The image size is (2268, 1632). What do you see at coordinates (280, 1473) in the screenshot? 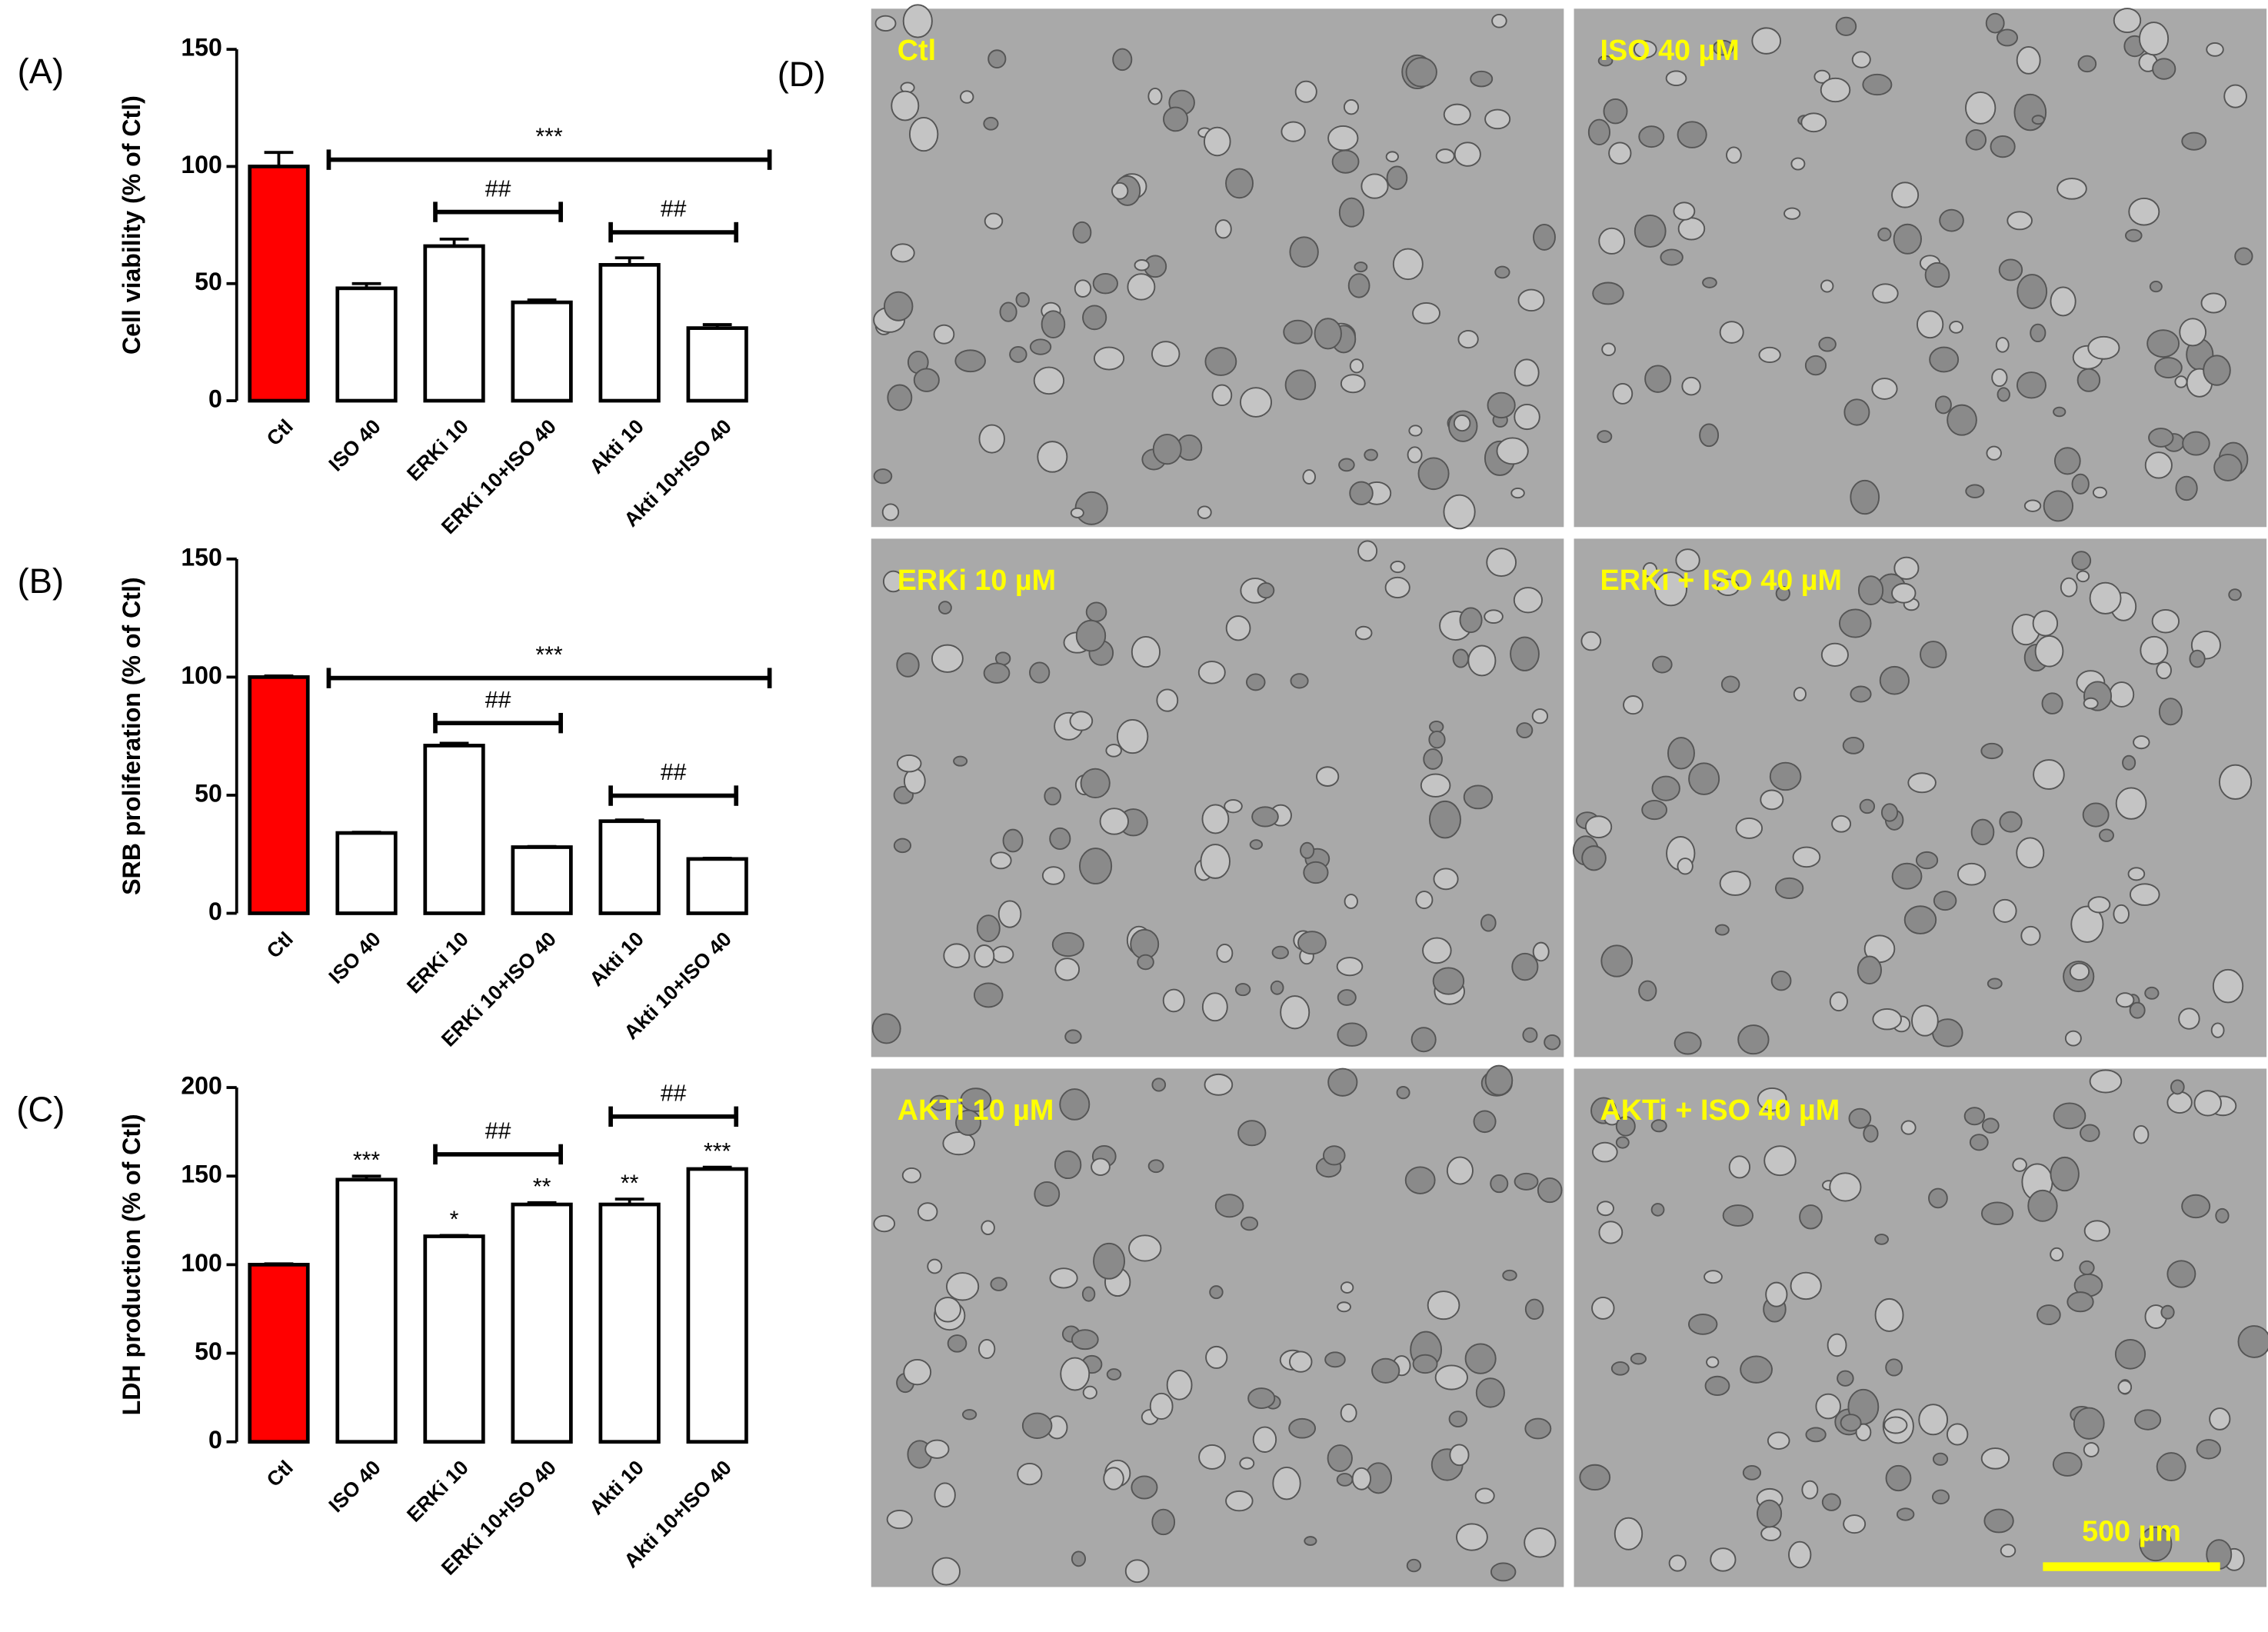
I see `x-tick-label: Ctl` at bounding box center [280, 1473].